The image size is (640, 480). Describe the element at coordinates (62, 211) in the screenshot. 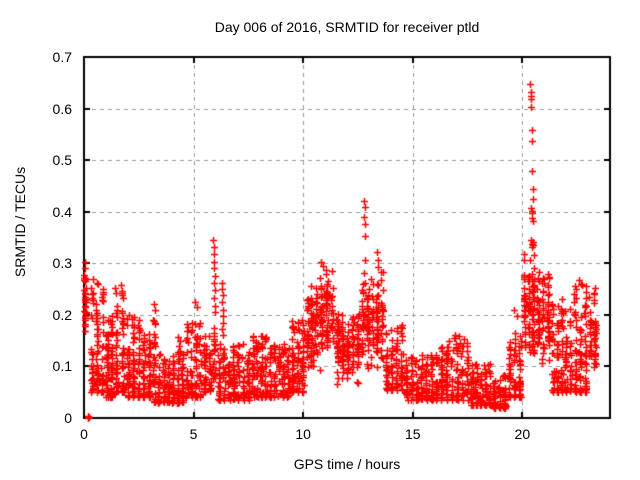

I see `y-tick-label: 0.4` at that location.